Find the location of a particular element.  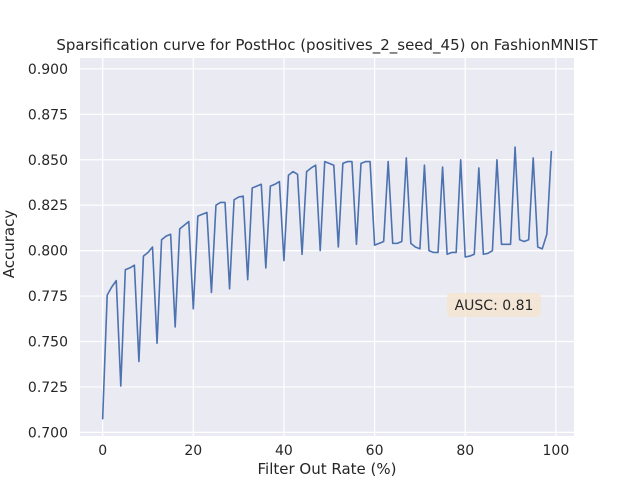

x-tick-label: 100 is located at coordinates (556, 451).